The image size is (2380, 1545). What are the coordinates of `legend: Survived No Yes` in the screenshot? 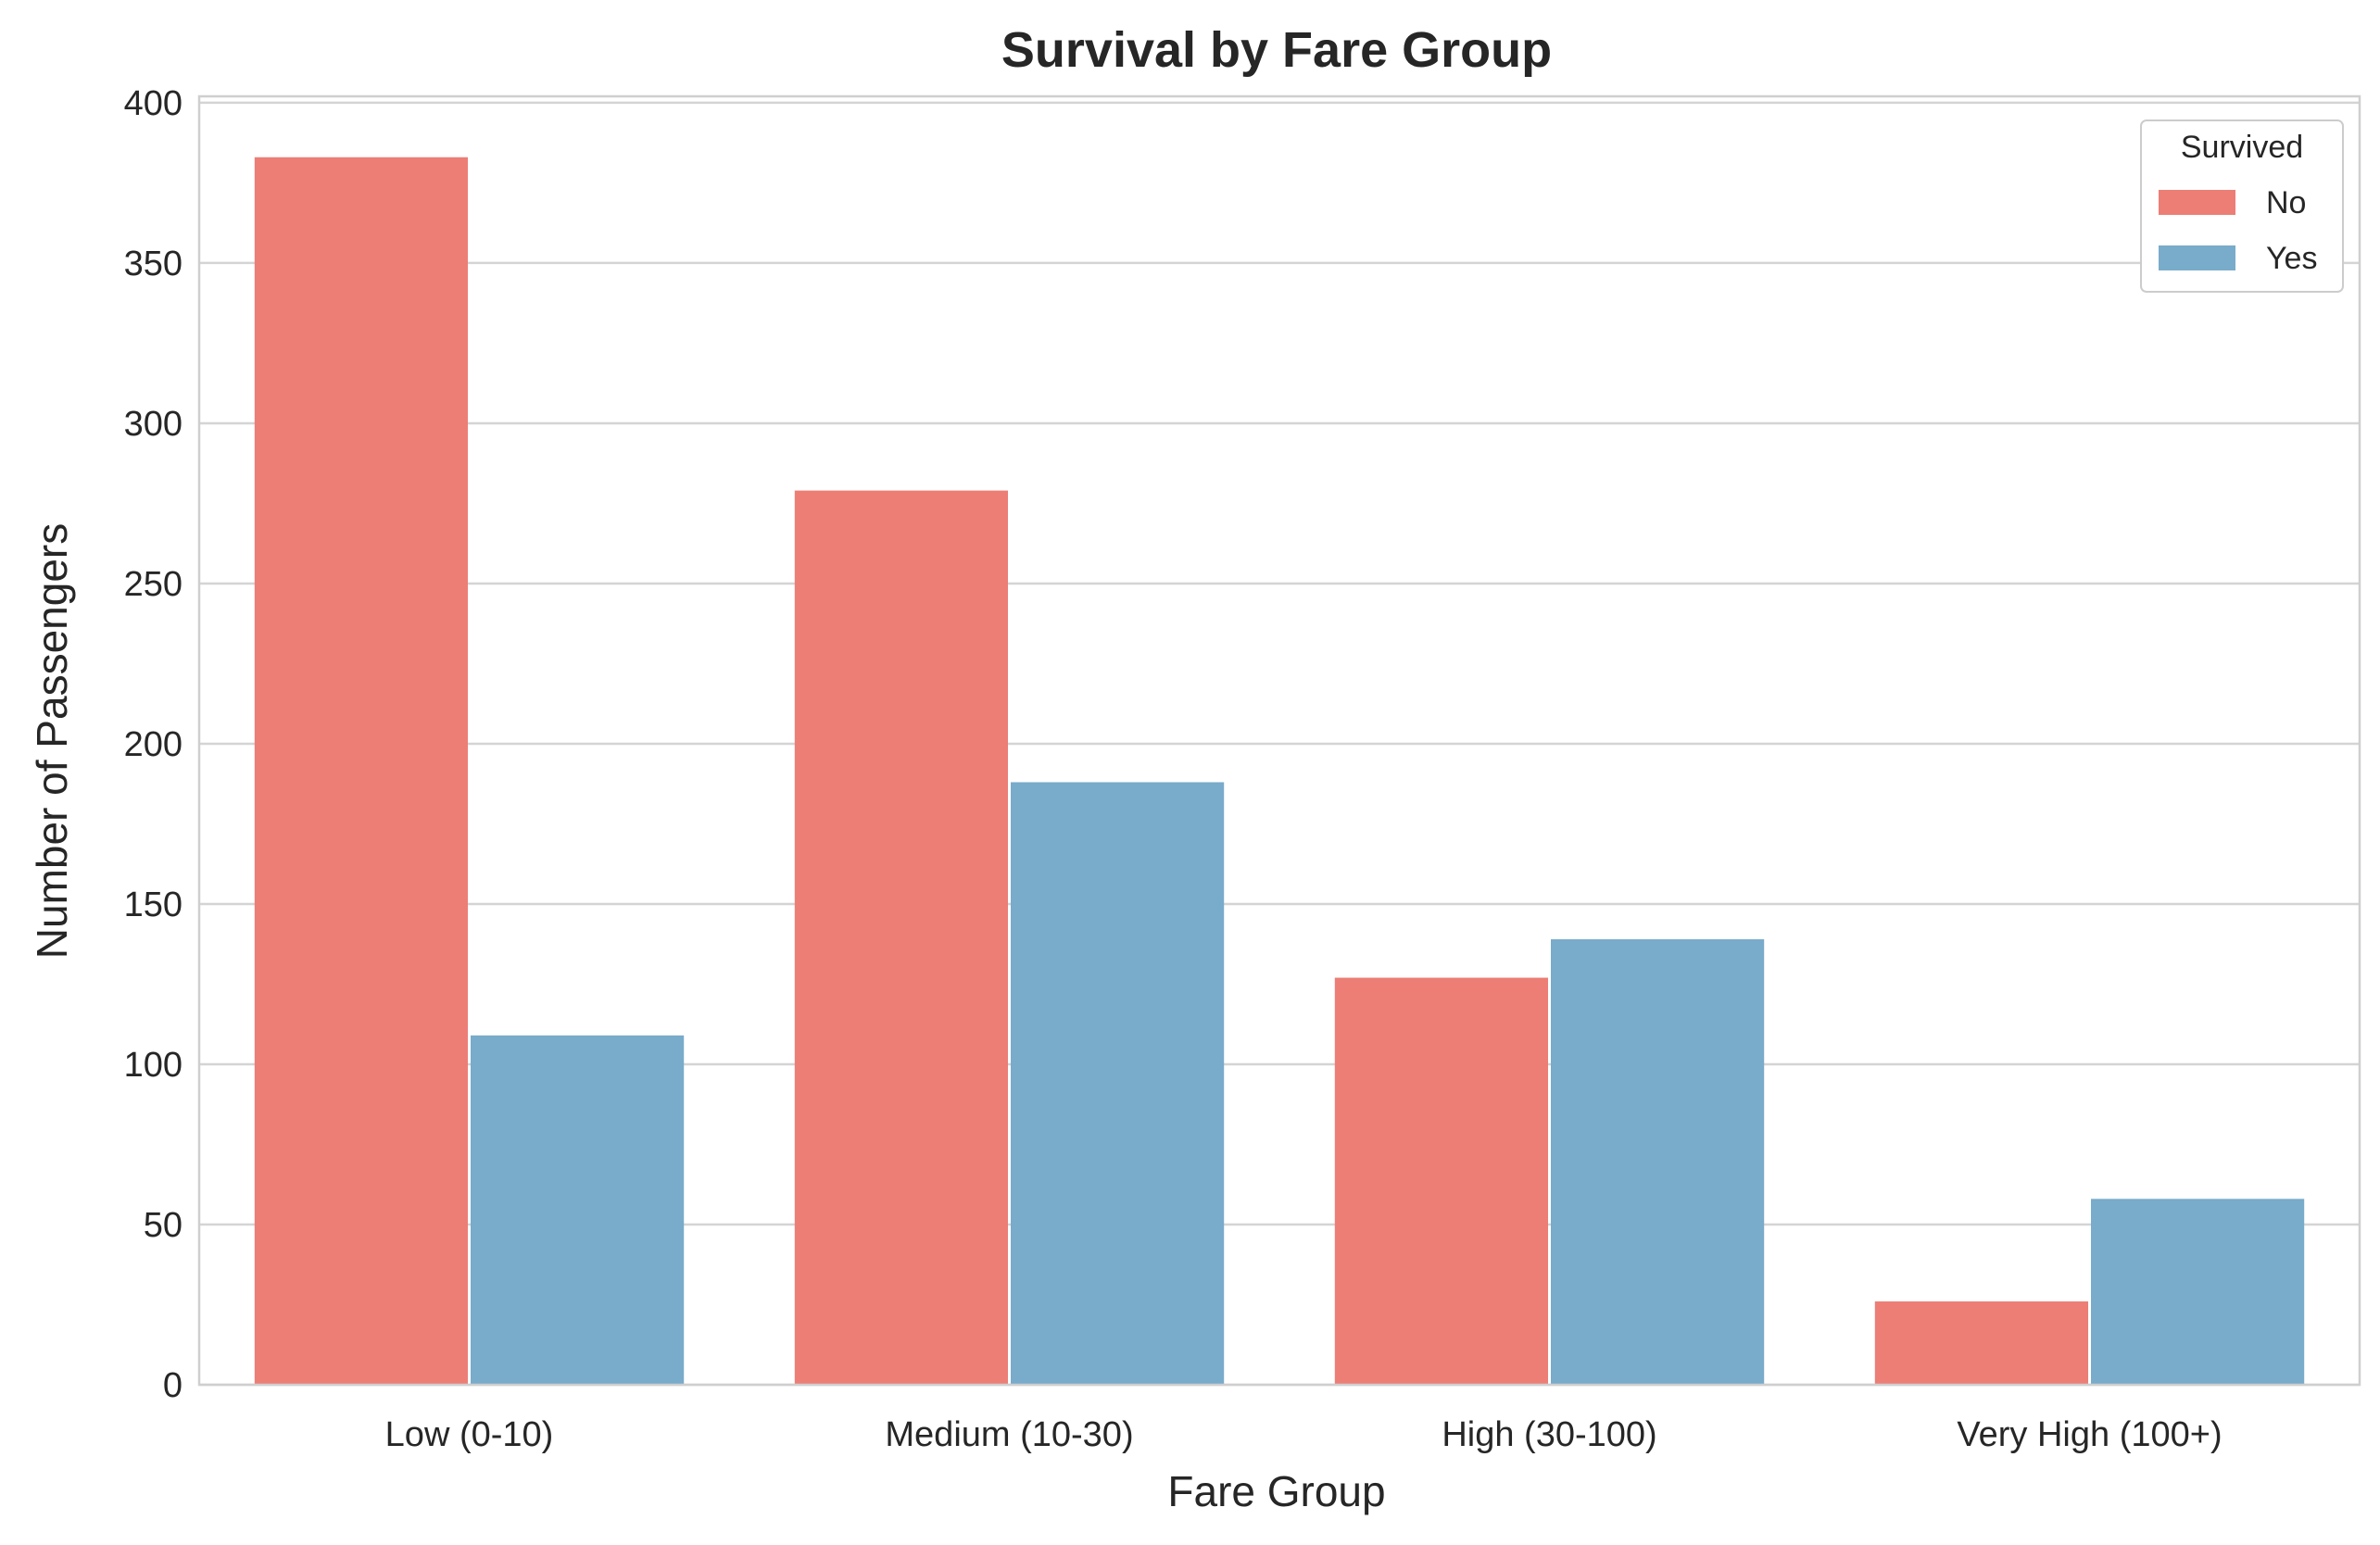 It's located at (2242, 206).